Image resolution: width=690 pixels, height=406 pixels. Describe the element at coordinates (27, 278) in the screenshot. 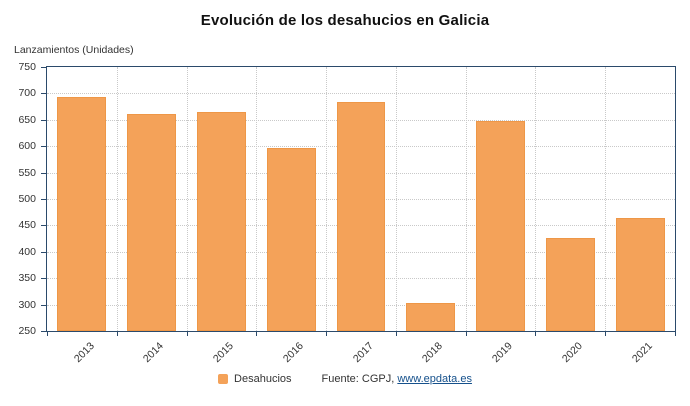

I see `y-tick-label: 350` at that location.